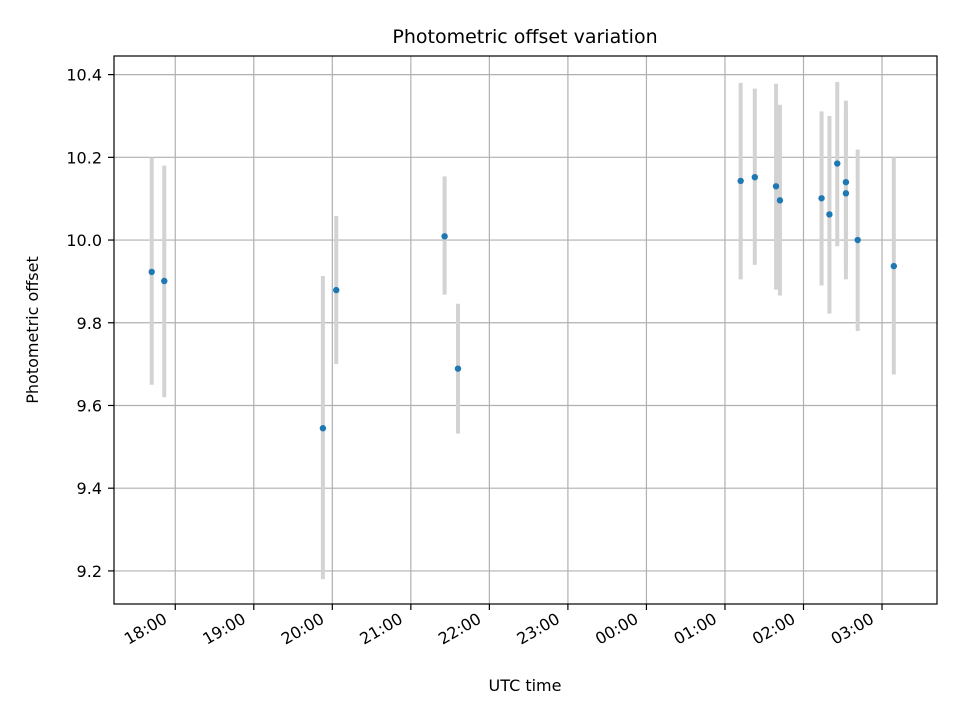 This screenshot has width=960, height=720. I want to click on y-tick-label: 9.4, so click(89, 488).